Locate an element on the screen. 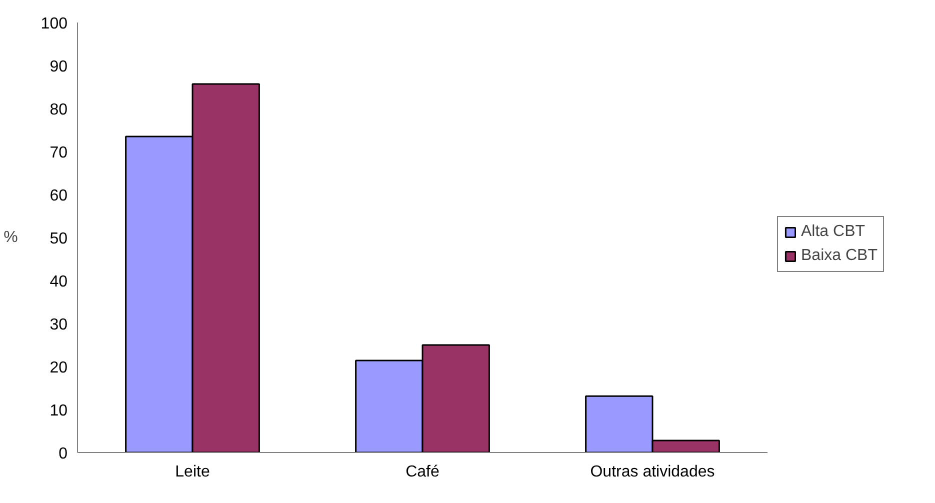 The image size is (935, 503). y-tick-label: 80 is located at coordinates (59, 110).